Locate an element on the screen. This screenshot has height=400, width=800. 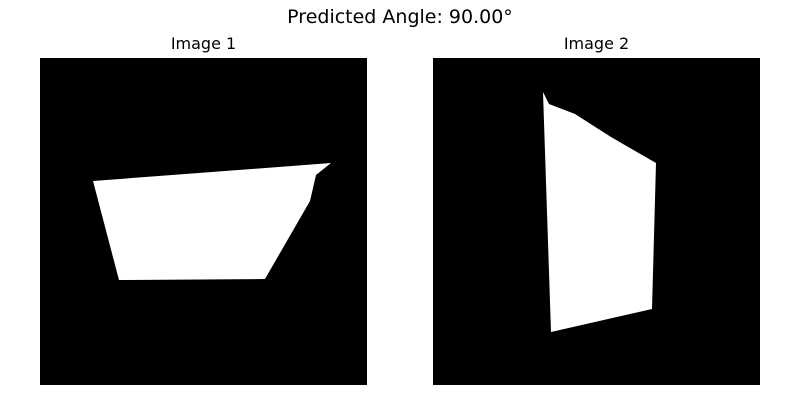
panel-1-shape is located at coordinates (212, 221).